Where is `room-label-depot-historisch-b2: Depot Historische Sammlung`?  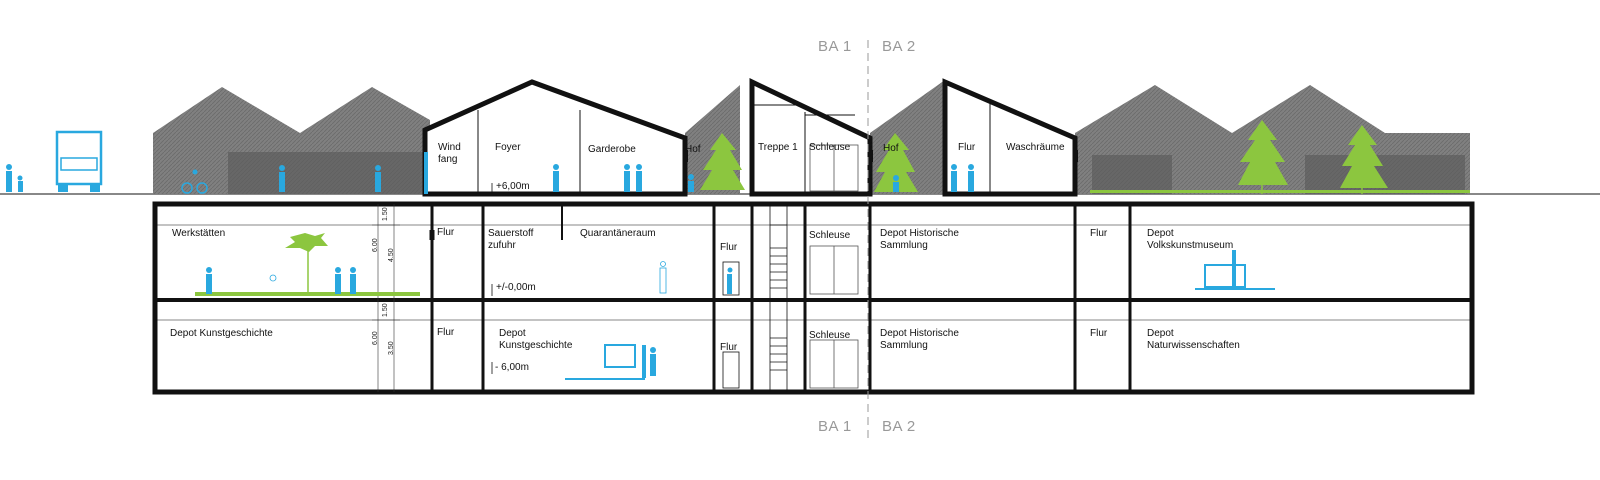
room-label-depot-historisch-b2: Depot Historische Sammlung is located at coordinates (919, 339).